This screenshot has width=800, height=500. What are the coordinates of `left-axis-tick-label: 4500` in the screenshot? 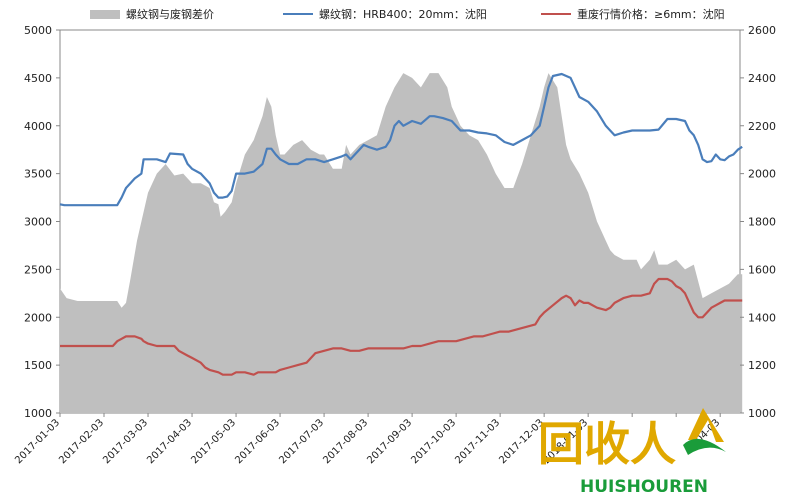 It's located at (38, 78).